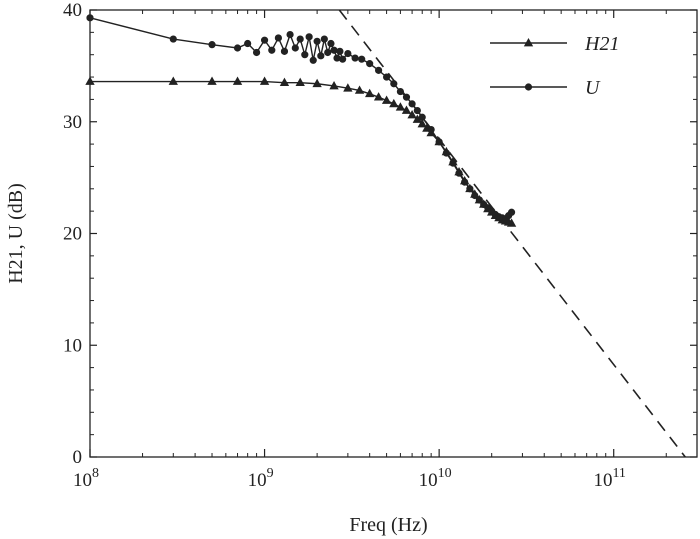  What do you see at coordinates (545, 88) in the screenshot?
I see `legend-item: U` at bounding box center [545, 88].